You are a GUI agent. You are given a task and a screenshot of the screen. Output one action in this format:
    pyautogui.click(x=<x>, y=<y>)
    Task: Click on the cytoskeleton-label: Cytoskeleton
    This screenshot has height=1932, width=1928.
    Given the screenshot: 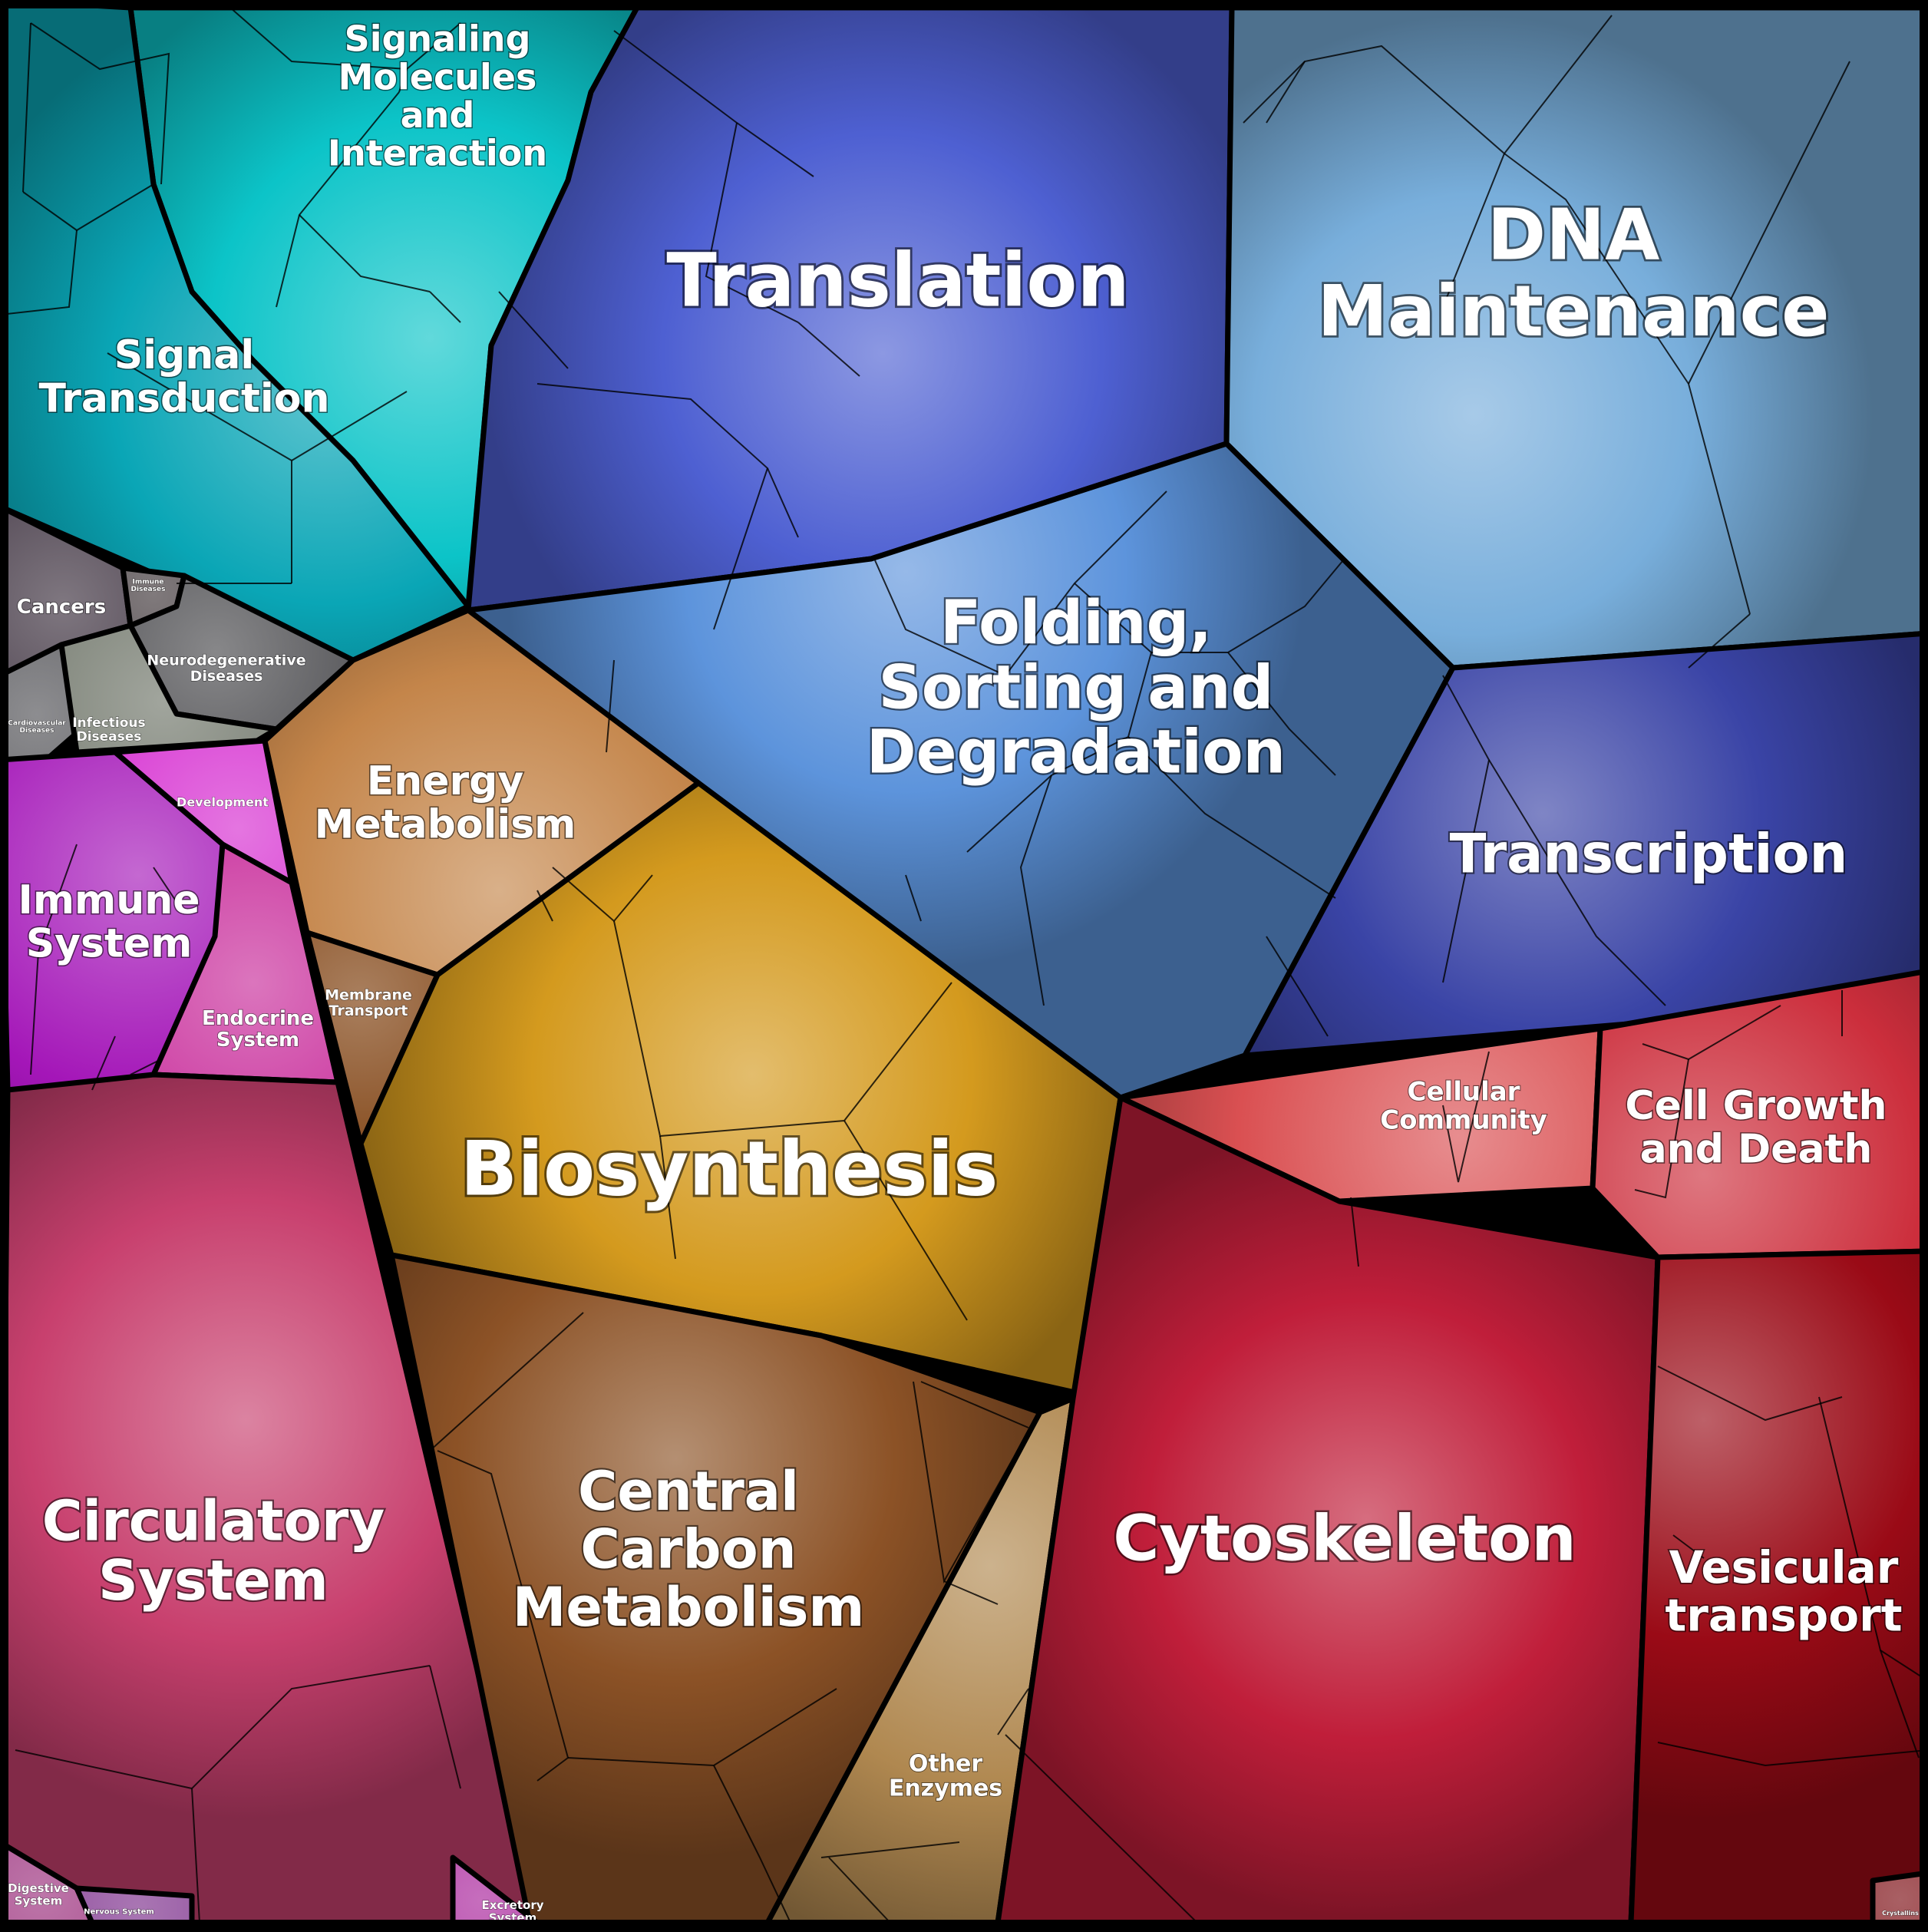 What is the action you would take?
    pyautogui.click(x=1345, y=1539)
    